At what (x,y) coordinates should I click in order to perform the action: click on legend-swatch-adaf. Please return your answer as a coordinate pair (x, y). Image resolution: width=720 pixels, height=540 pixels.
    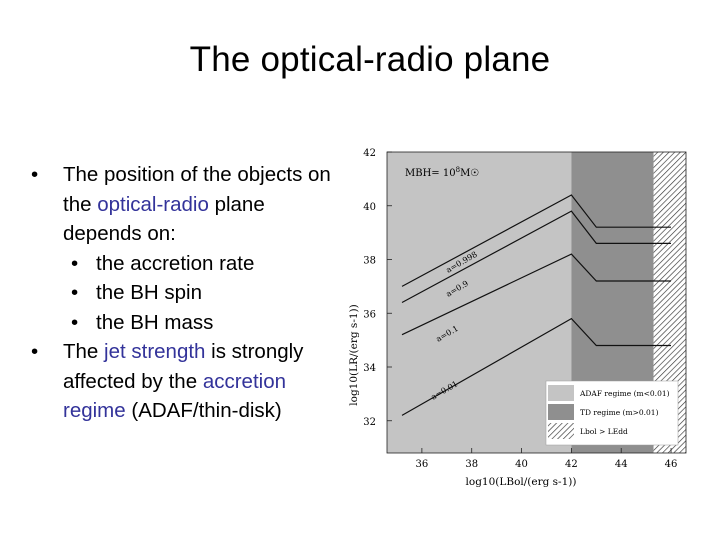
    Looking at the image, I should click on (561, 393).